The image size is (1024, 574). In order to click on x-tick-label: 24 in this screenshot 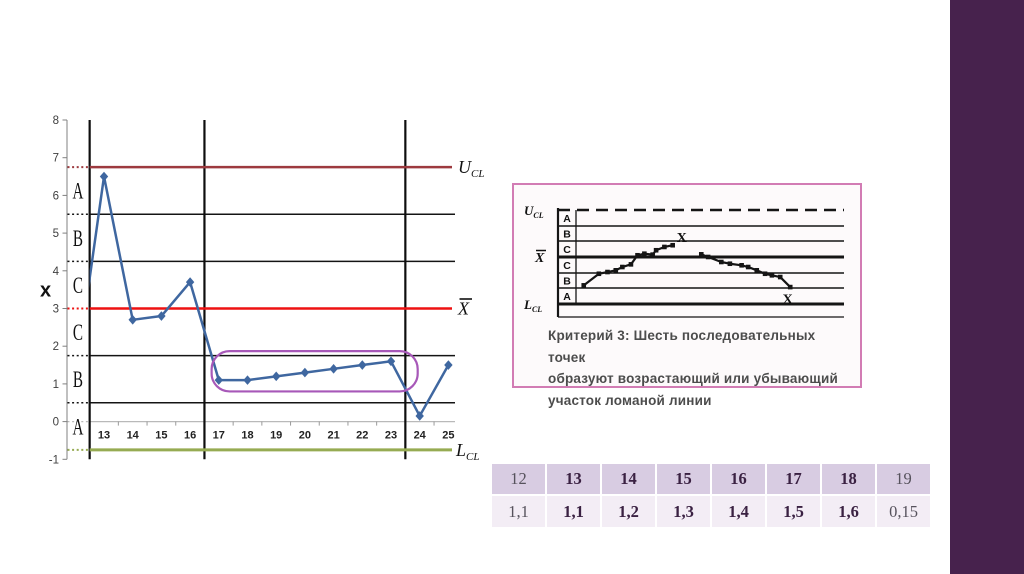, I will do `click(420, 436)`.